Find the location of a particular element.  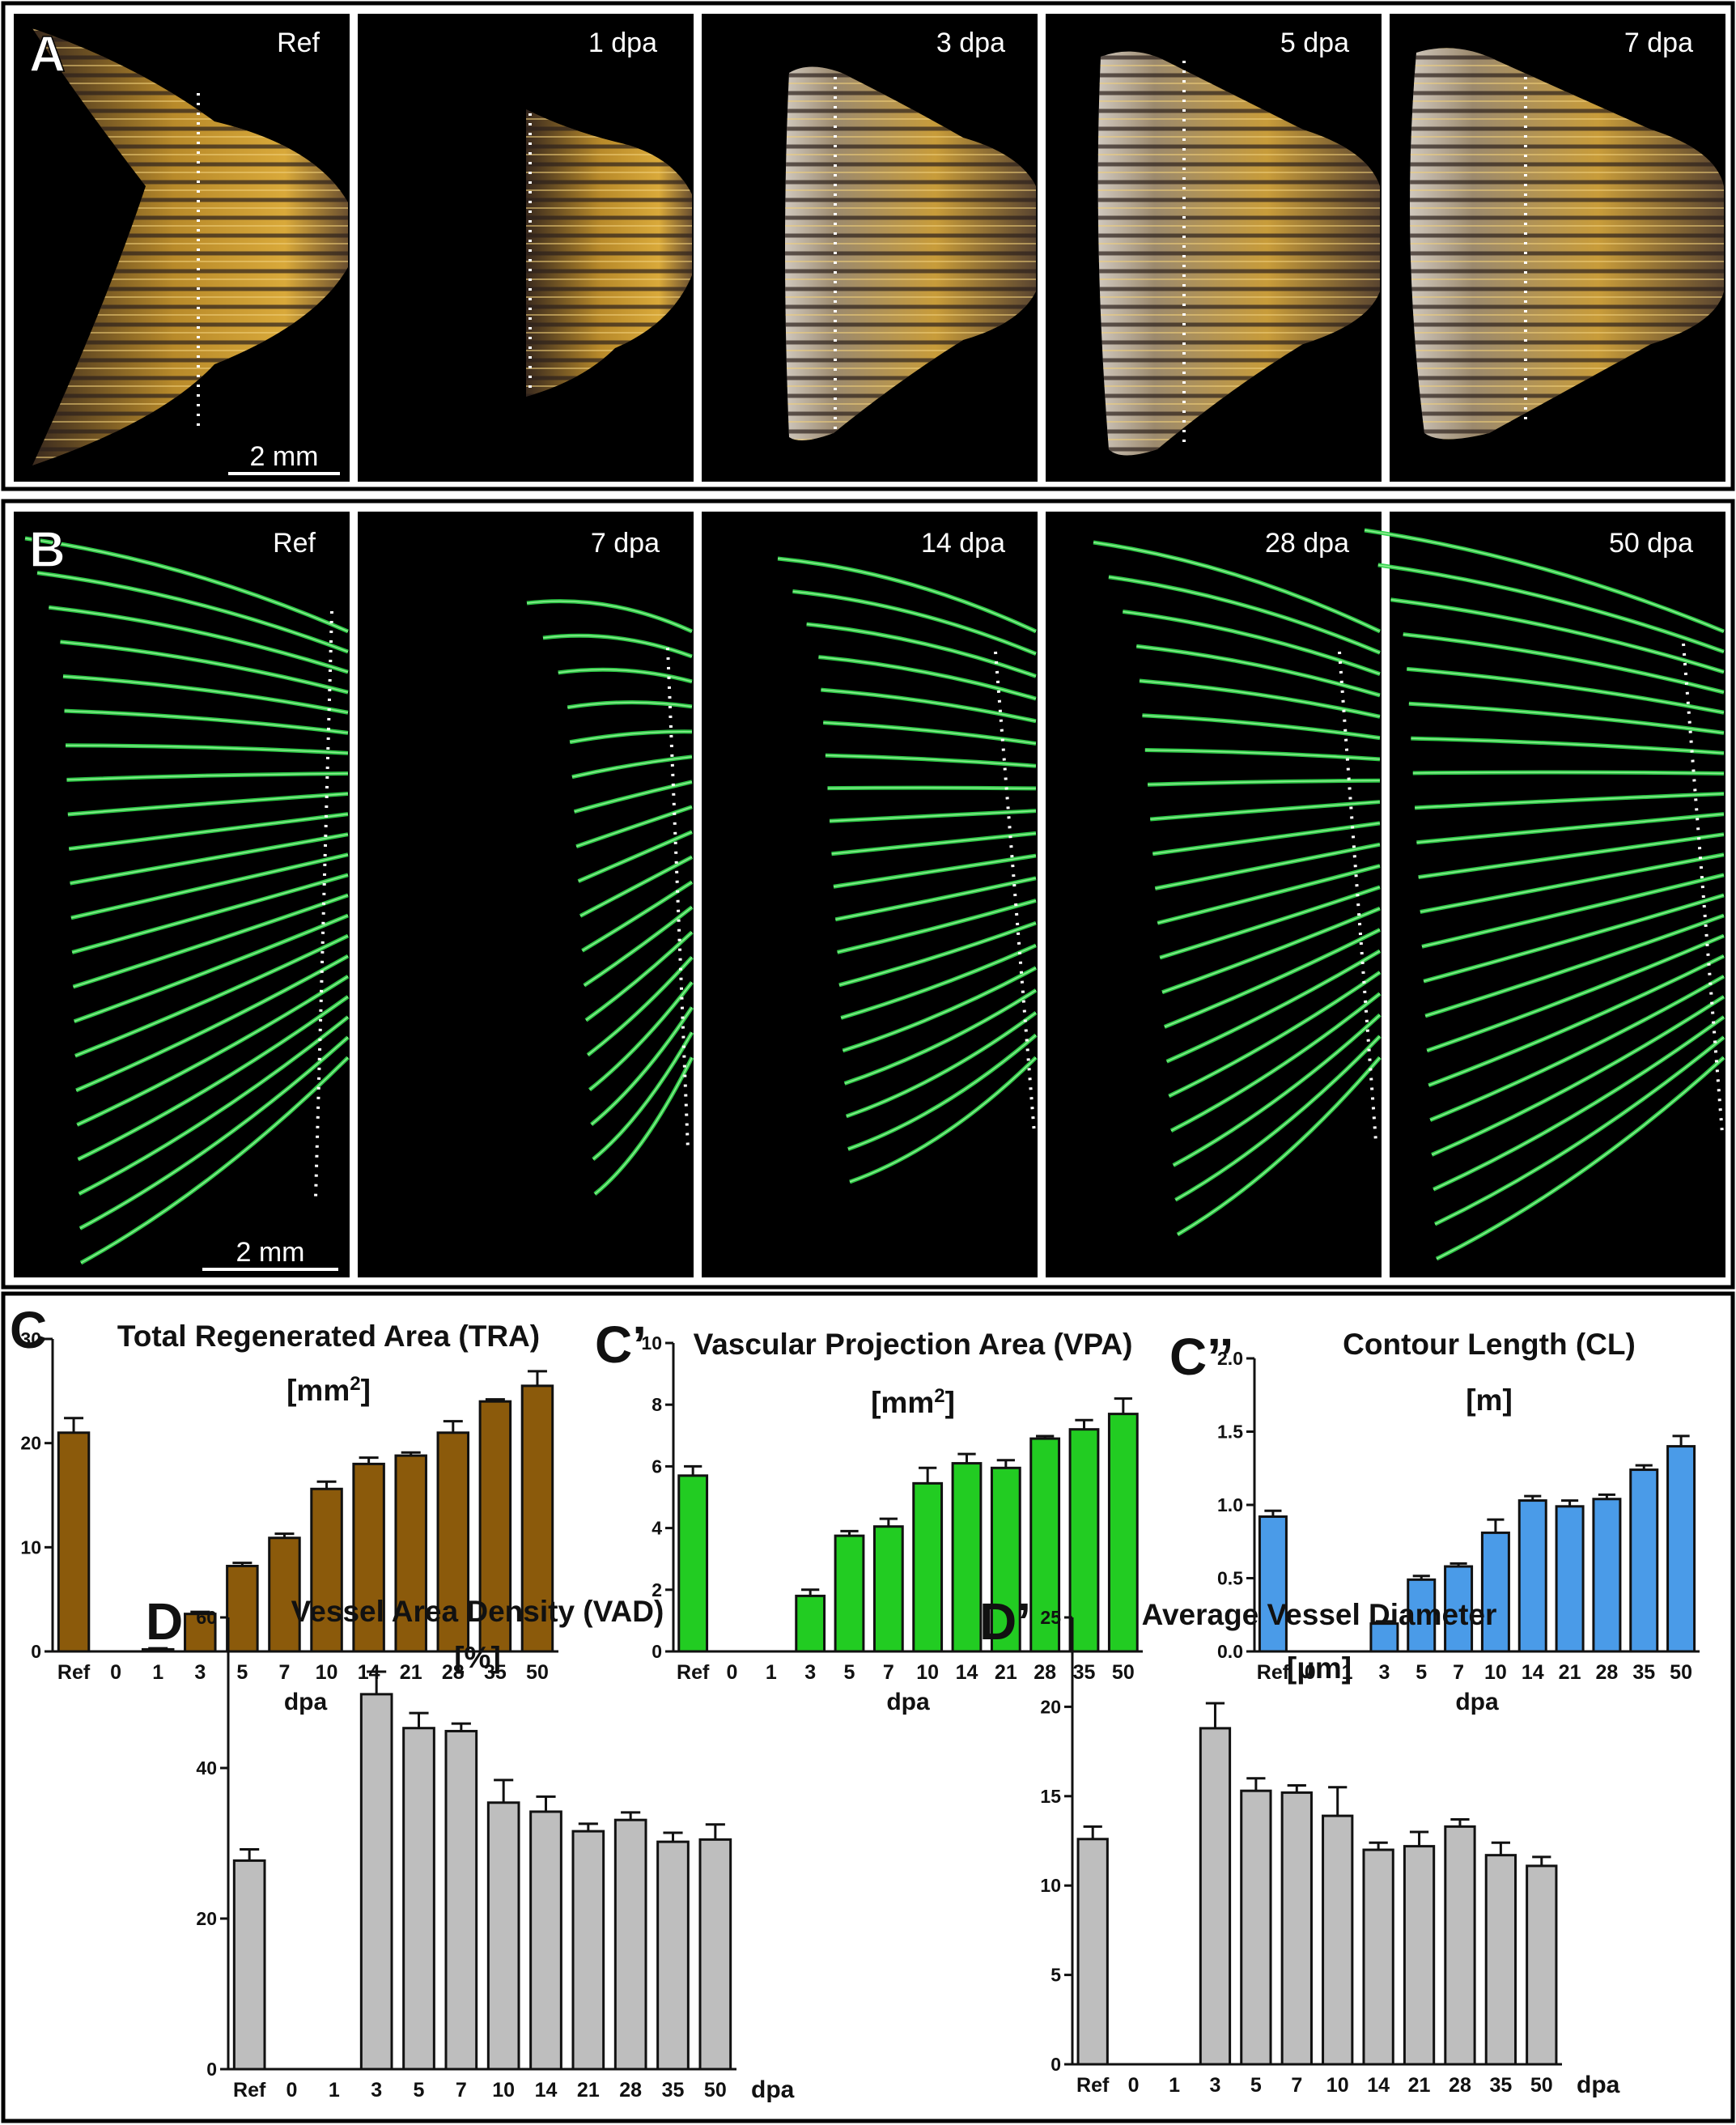

chart-title: Vascular Projection Area (VPA) is located at coordinates (913, 1345).